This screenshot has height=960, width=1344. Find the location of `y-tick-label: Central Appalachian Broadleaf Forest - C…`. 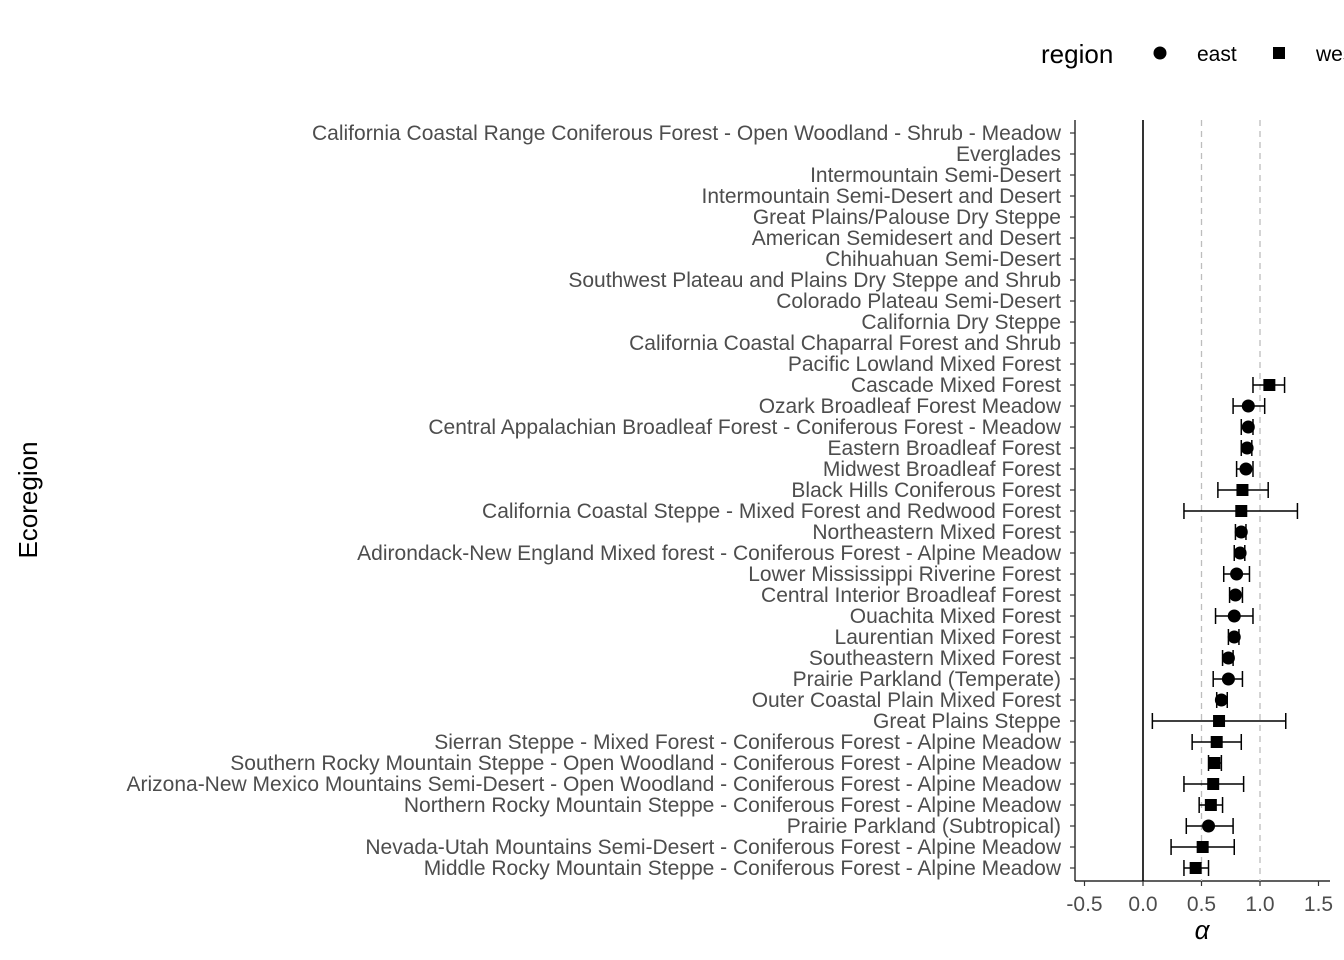

y-tick-label: Central Appalachian Broadleaf Forest - C… is located at coordinates (744, 427).